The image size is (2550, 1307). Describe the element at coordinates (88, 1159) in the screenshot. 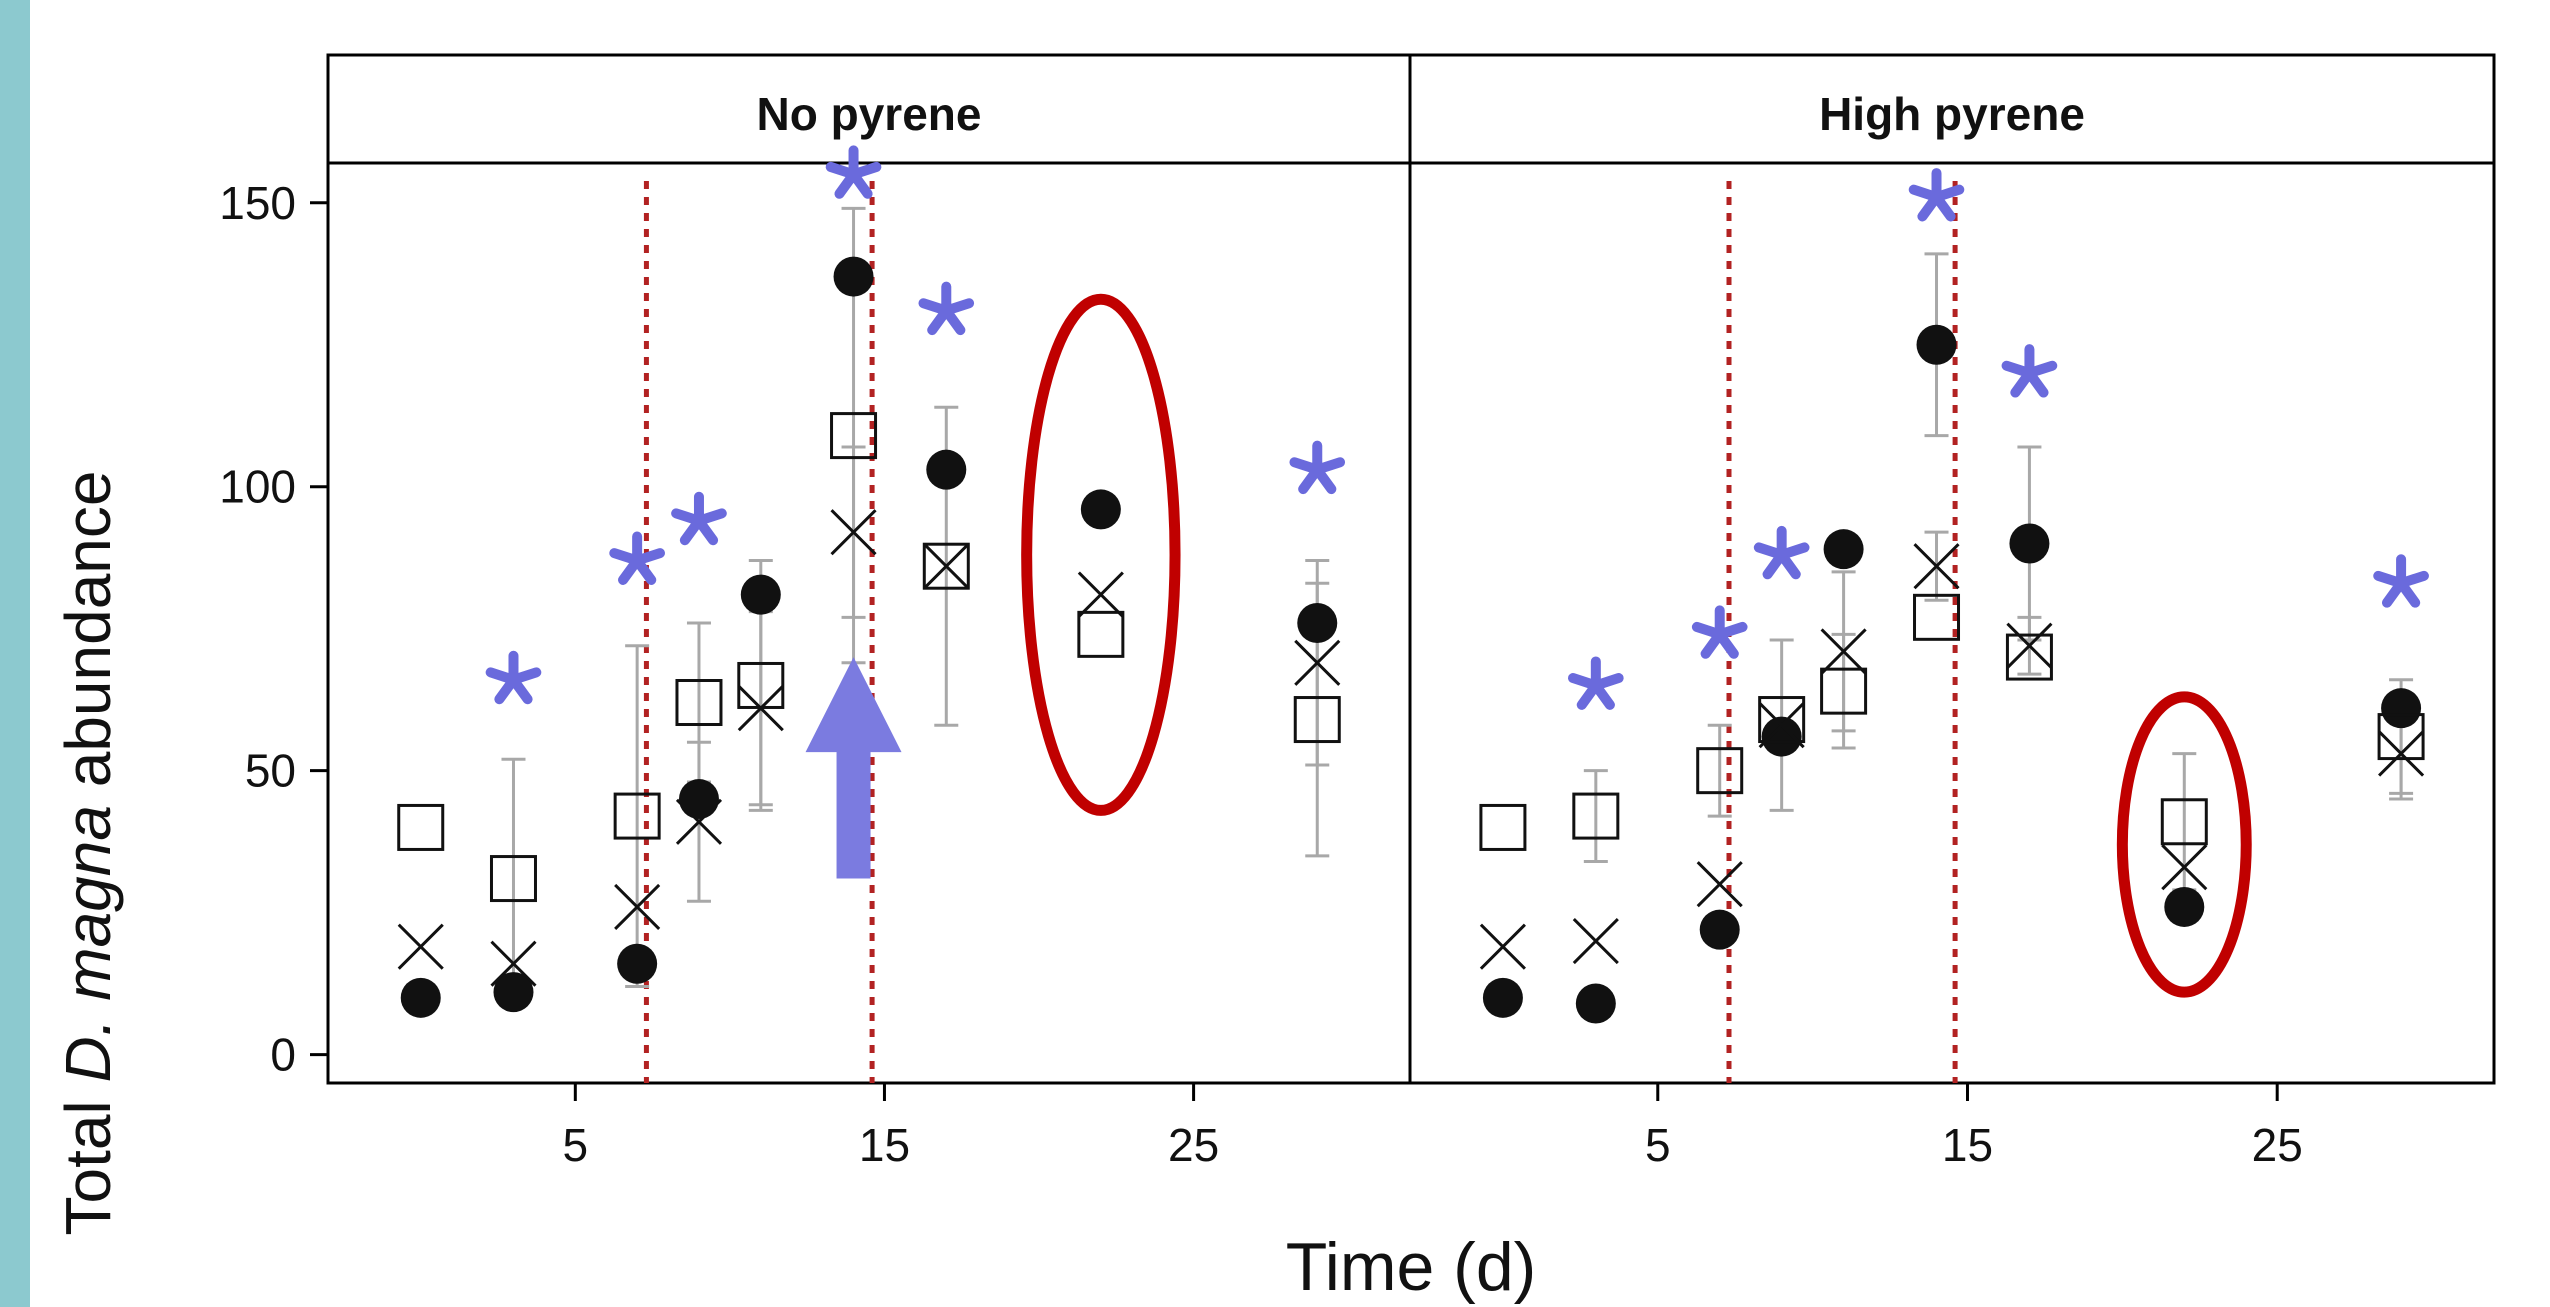

I see `y-axis-label-part: Total` at that location.